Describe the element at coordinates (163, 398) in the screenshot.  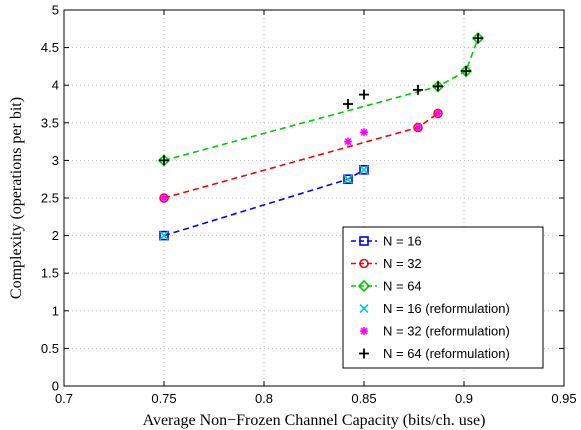
I see `x-tick-label: 0.75` at that location.